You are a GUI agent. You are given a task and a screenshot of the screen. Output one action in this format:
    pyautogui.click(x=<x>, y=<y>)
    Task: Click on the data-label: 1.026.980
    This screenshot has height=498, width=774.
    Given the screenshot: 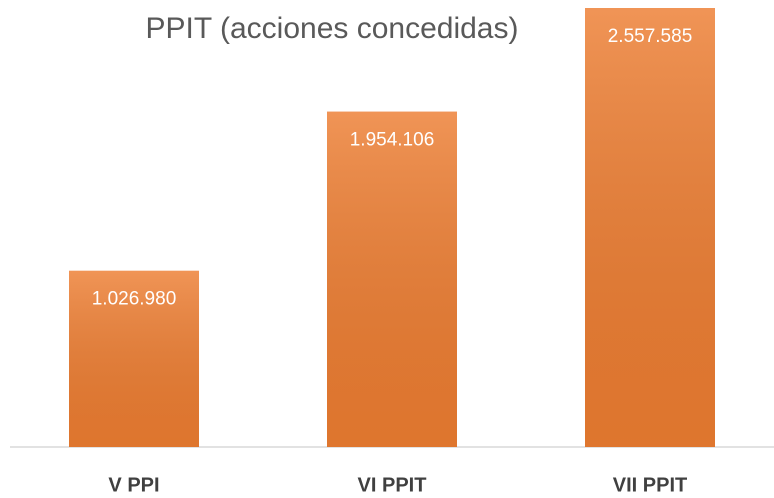 What is the action you would take?
    pyautogui.click(x=134, y=299)
    